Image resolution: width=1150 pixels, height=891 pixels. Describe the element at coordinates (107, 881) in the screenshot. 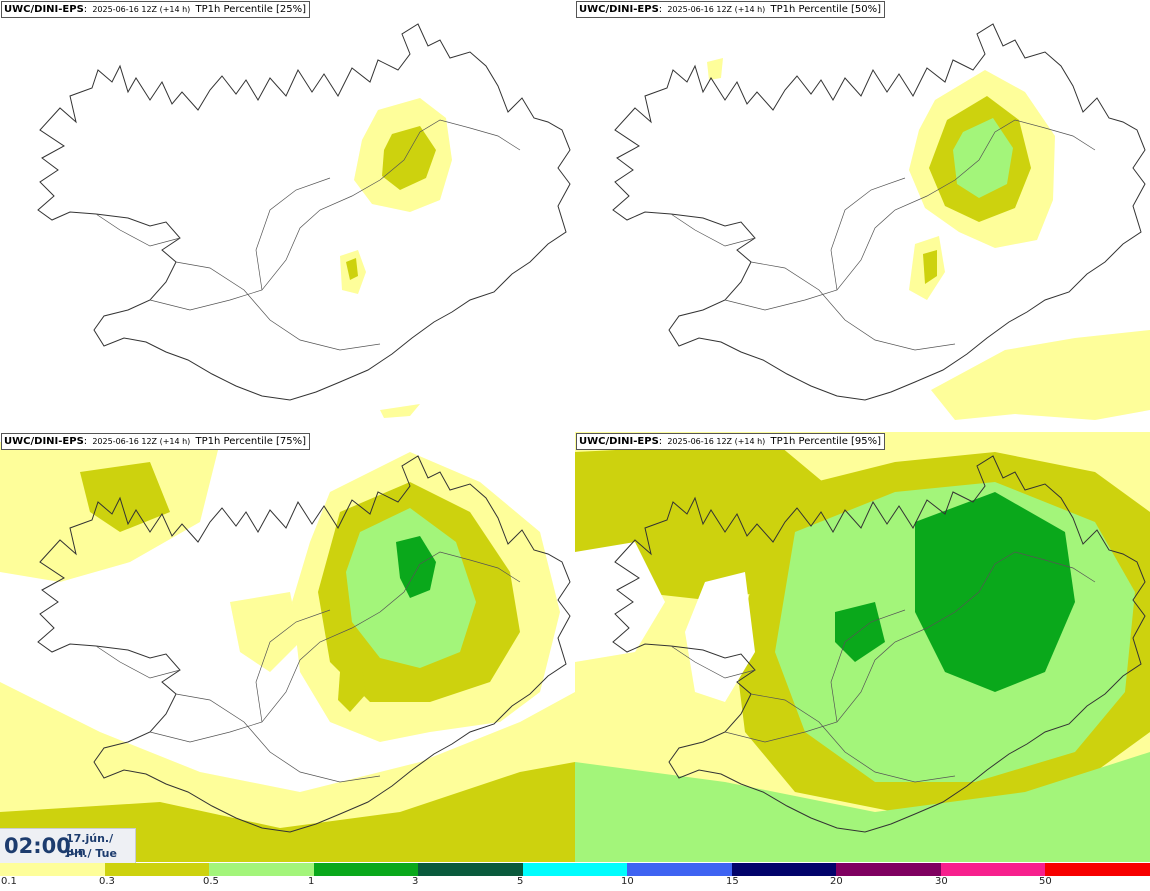

I see `color-scale-tick-label: 0.3` at that location.